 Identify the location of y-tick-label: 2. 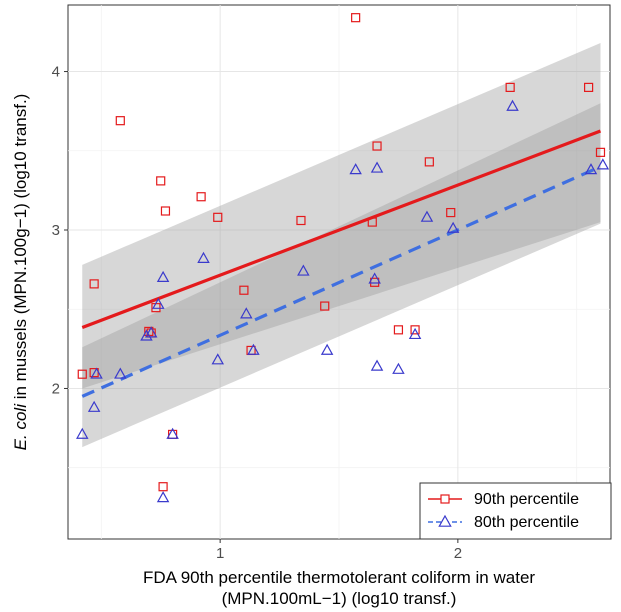
(56, 388).